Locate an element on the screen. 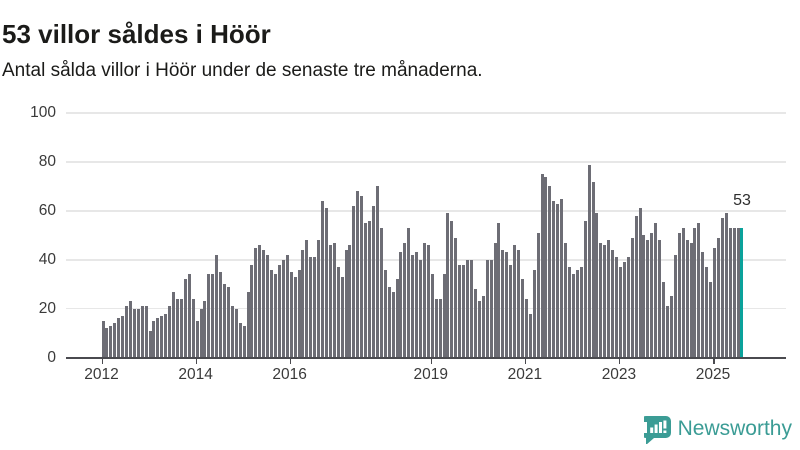 This screenshot has height=450, width=800. y-axis-tick-label: 0 is located at coordinates (51, 357).